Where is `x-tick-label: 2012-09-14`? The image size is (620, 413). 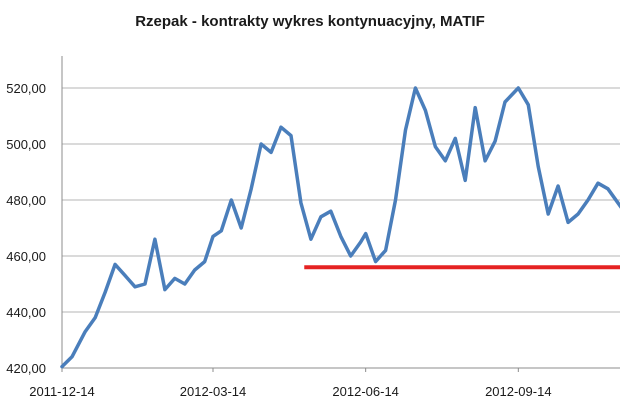
x-tick-label: 2012-09-14 is located at coordinates (518, 391).